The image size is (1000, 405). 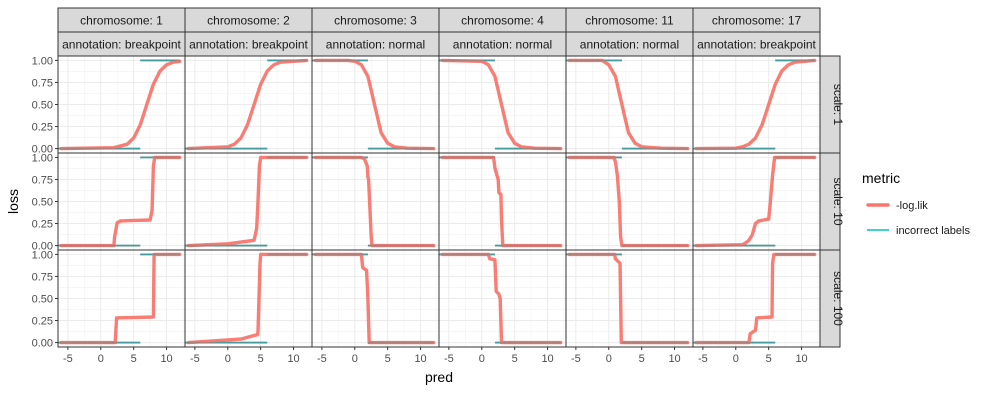 I want to click on strip-annotation-label-3: annotation: normal, so click(x=502, y=45).